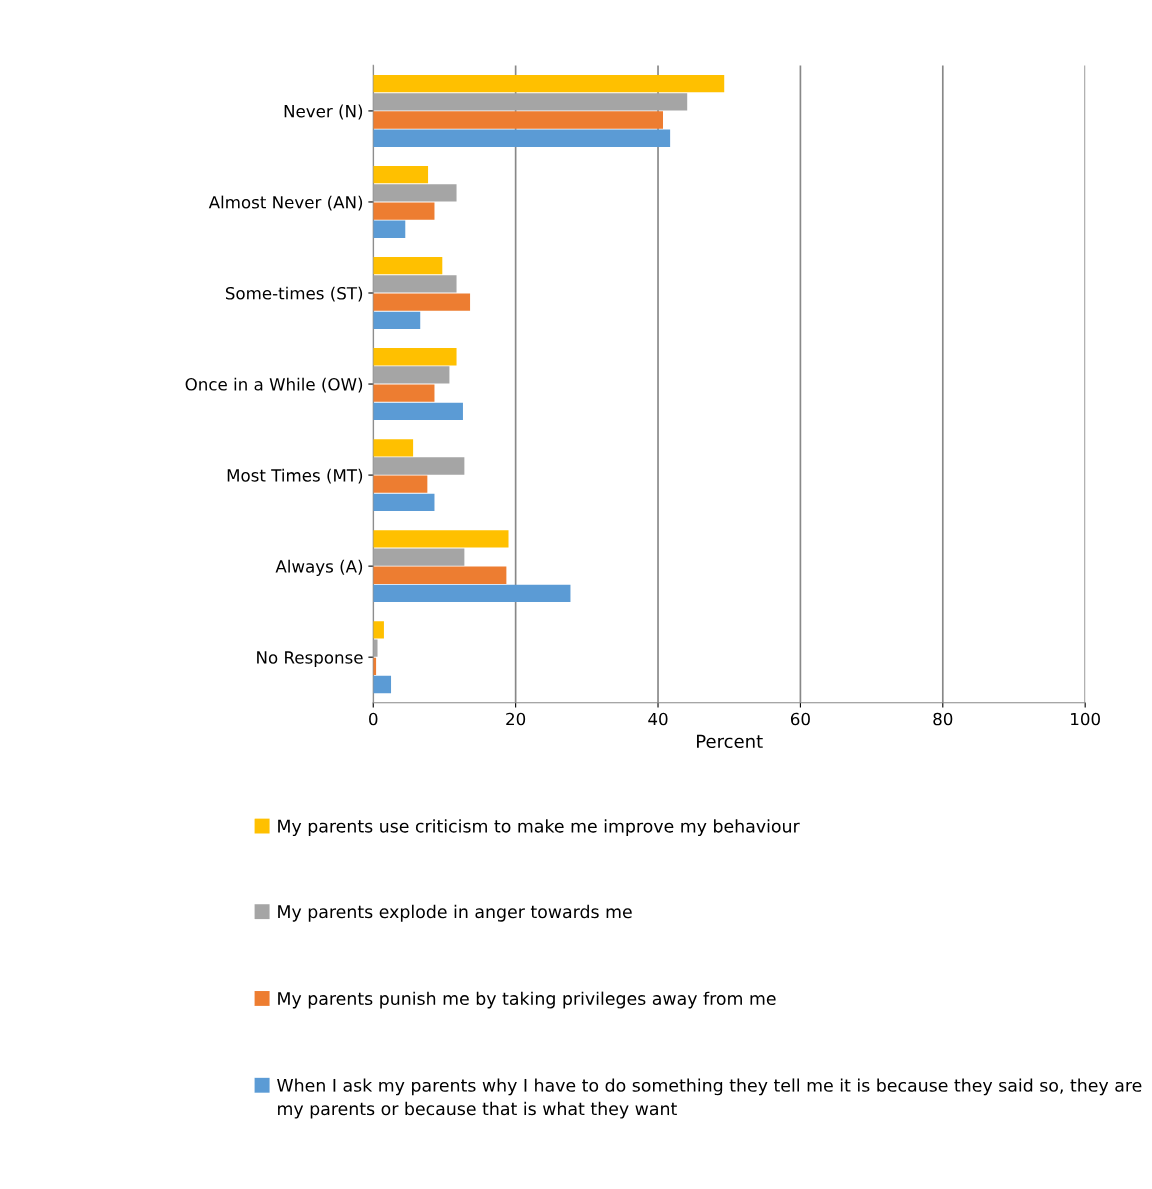  What do you see at coordinates (527, 1000) in the screenshot?
I see `legend-label: My parents punish me by taking privileges away from me` at bounding box center [527, 1000].